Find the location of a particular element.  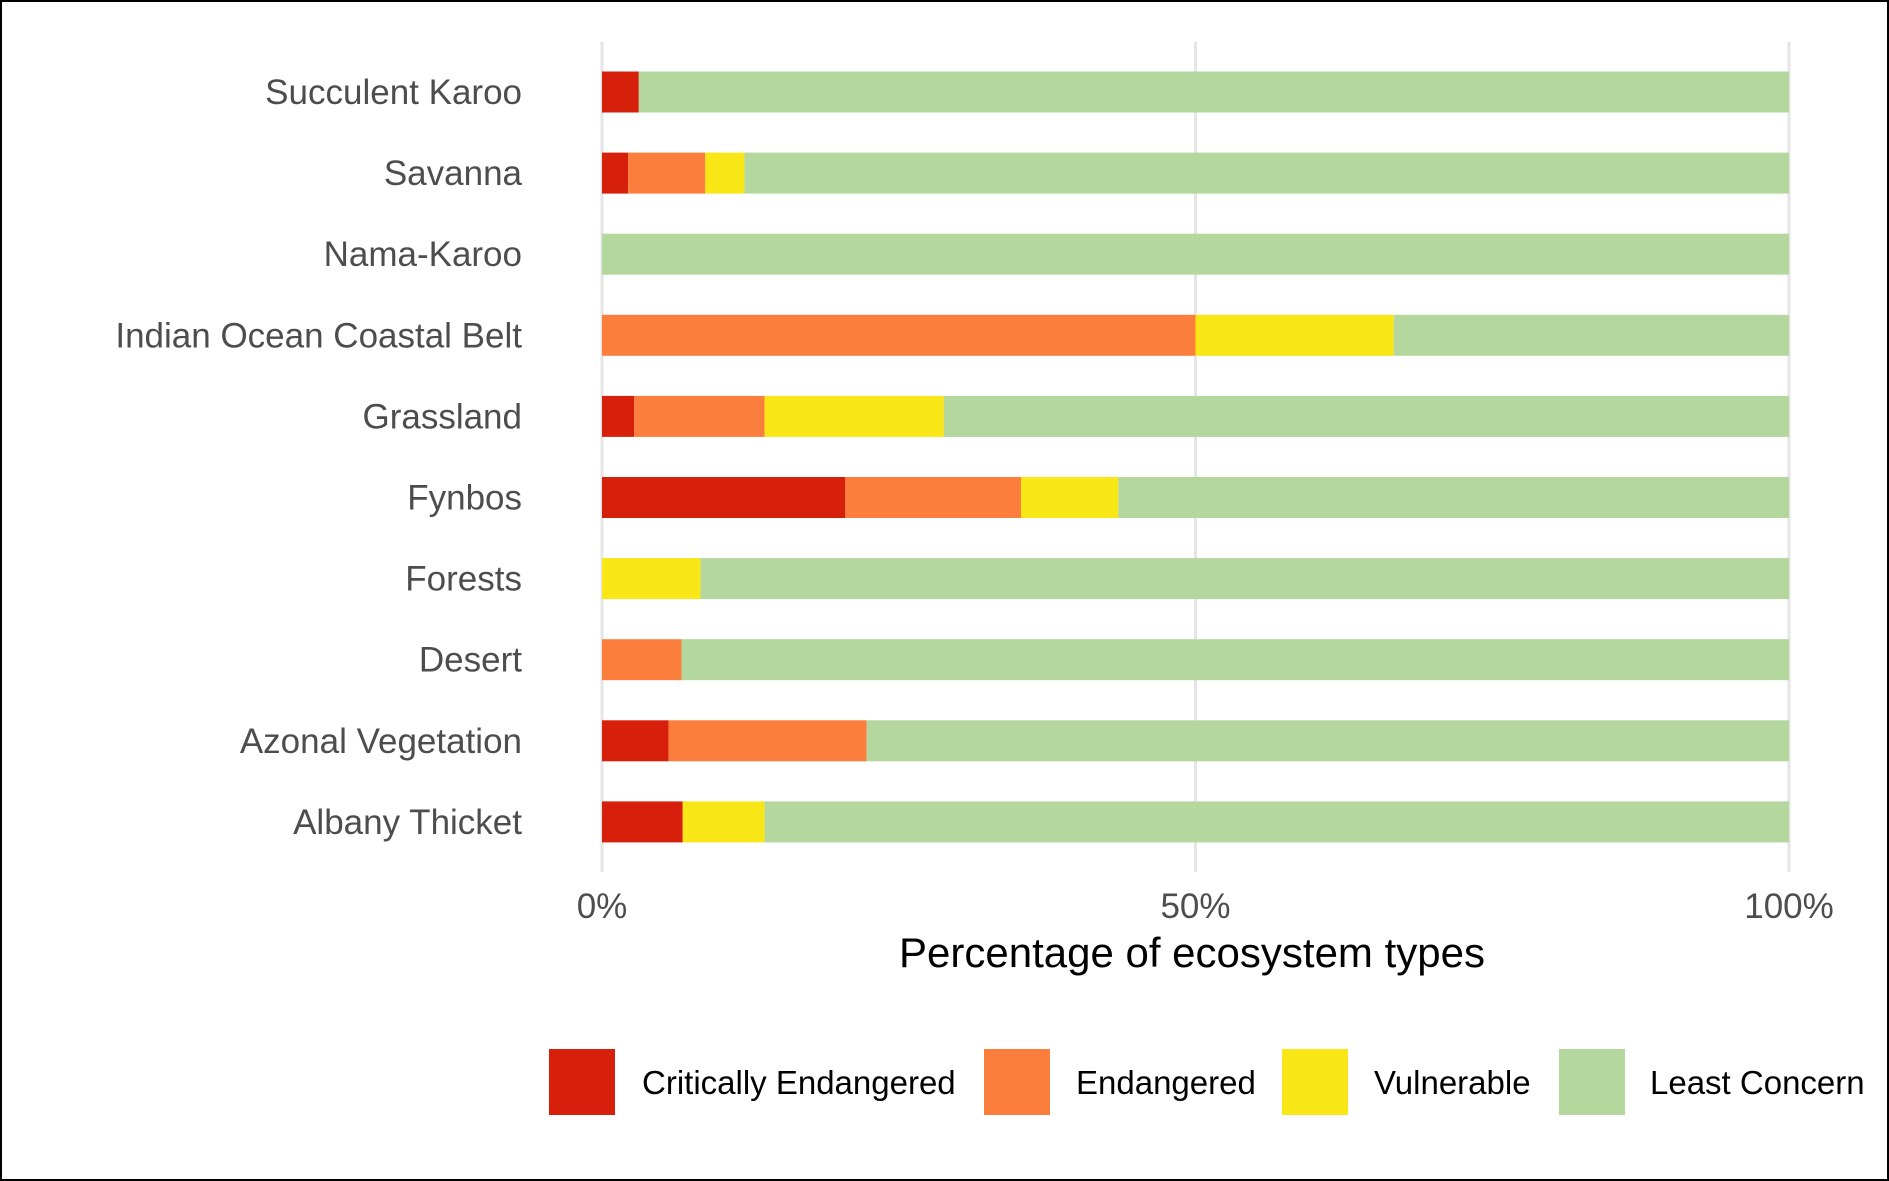

y-tick-label: Albany Thicket is located at coordinates (407, 822).